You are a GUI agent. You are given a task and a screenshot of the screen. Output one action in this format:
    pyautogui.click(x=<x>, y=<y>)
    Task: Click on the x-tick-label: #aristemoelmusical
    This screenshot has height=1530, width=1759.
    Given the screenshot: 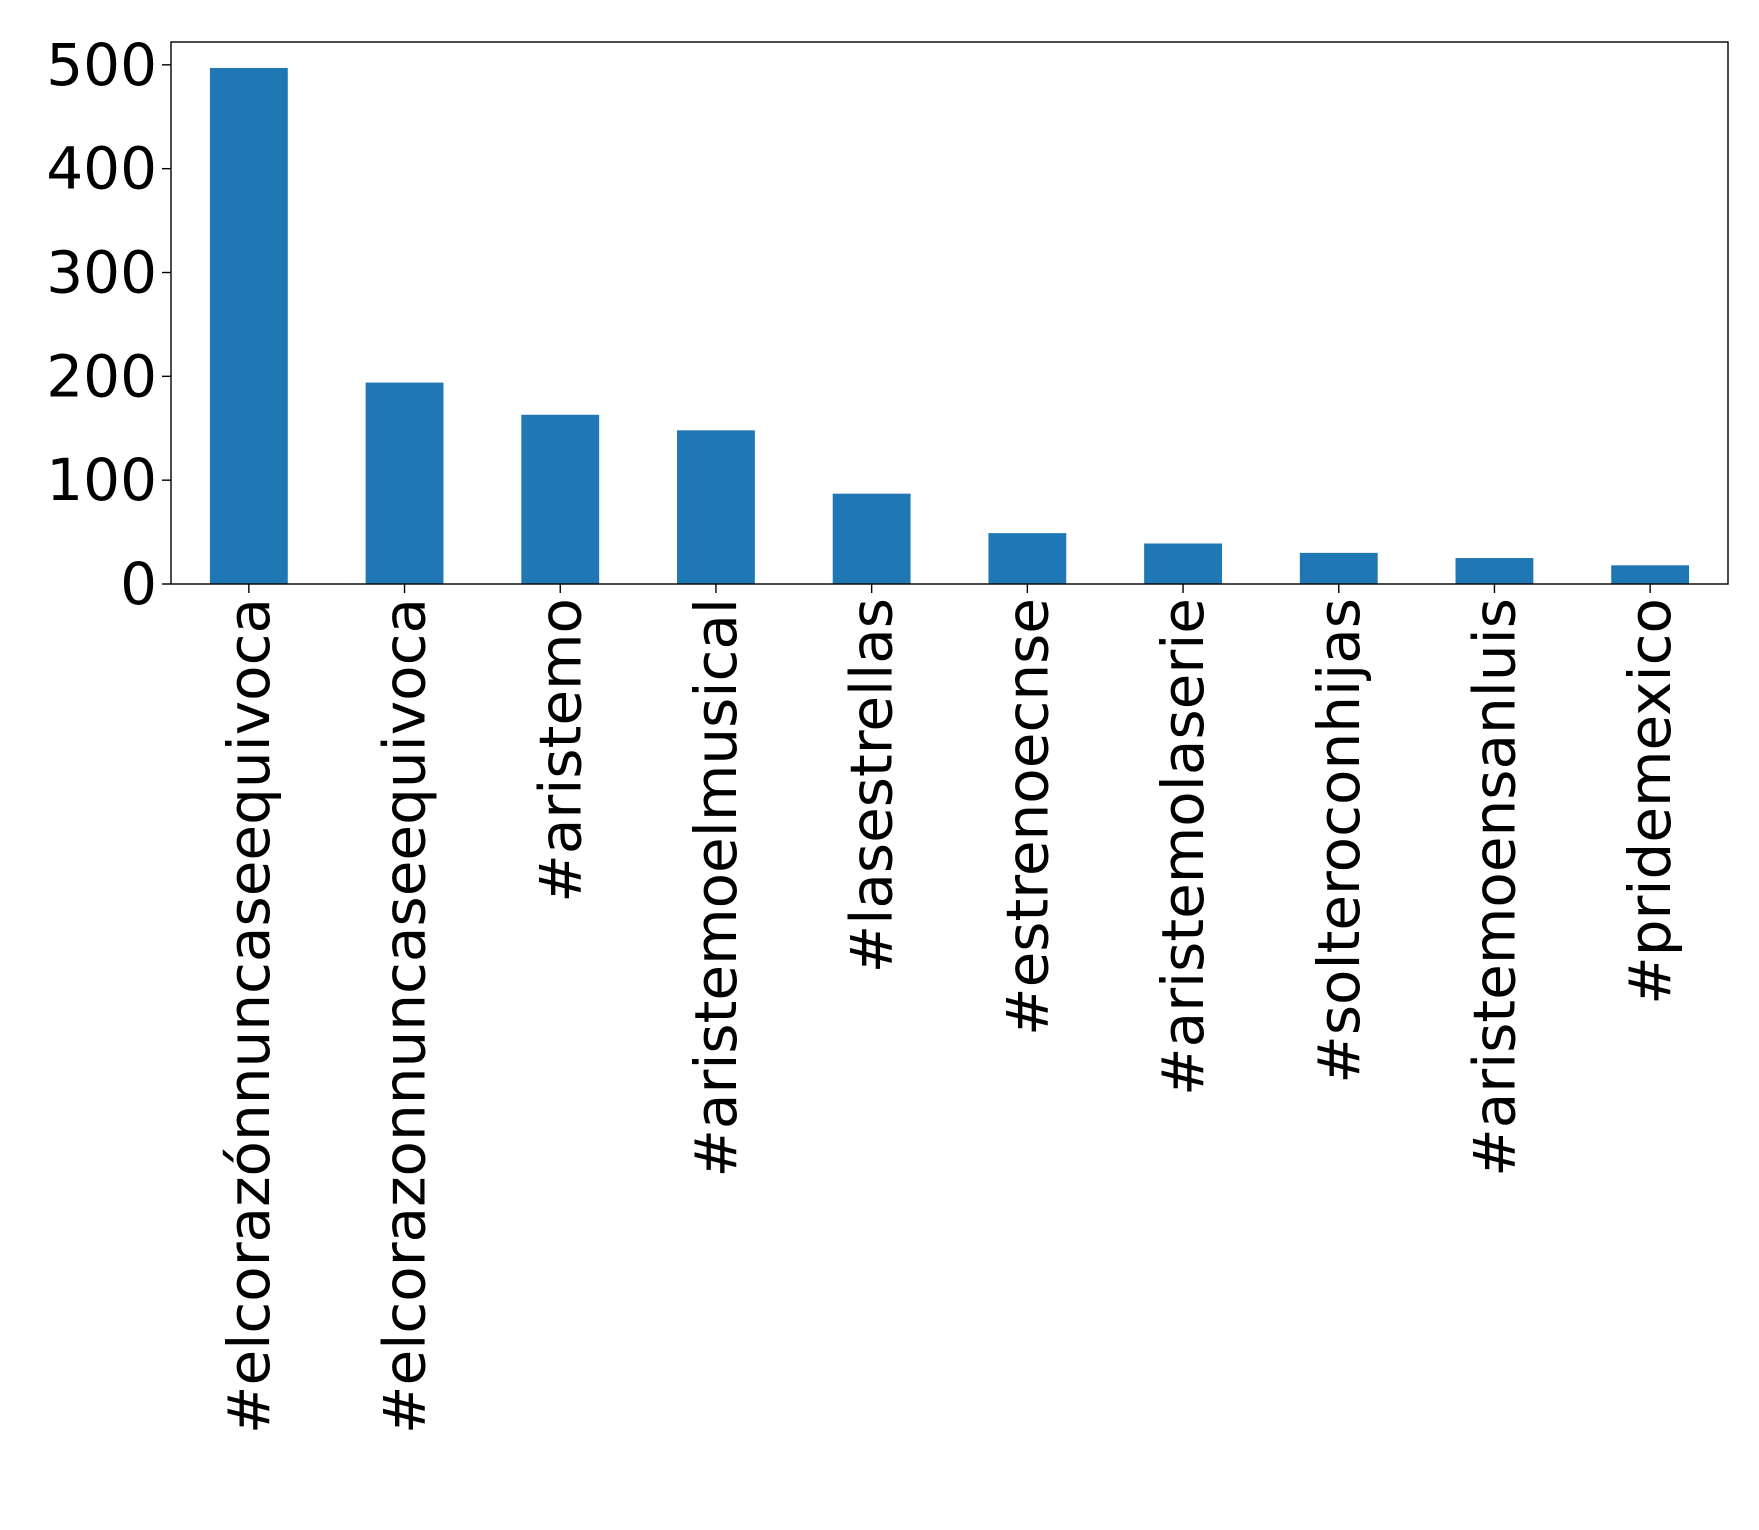 What is the action you would take?
    pyautogui.click(x=716, y=888)
    